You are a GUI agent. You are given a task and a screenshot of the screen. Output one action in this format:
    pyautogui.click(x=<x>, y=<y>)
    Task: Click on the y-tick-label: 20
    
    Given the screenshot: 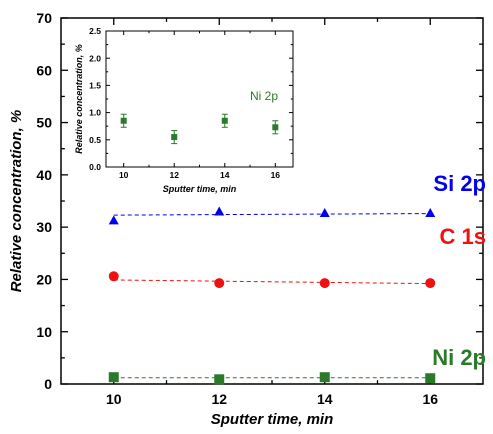 What is the action you would take?
    pyautogui.click(x=44, y=279)
    